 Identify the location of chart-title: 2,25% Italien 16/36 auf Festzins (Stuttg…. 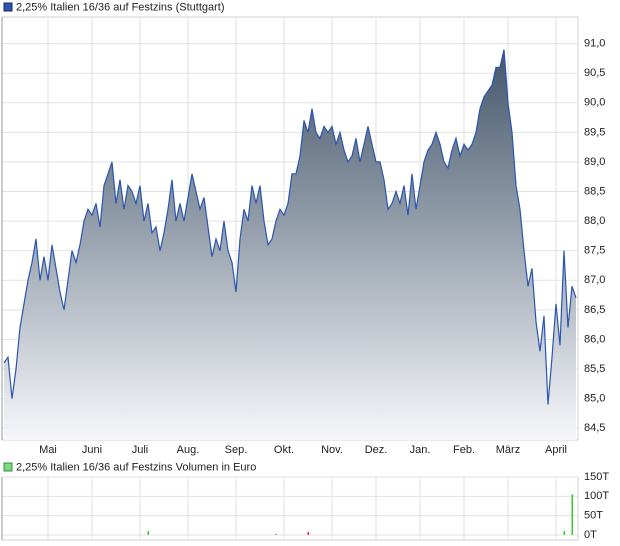
(120, 7).